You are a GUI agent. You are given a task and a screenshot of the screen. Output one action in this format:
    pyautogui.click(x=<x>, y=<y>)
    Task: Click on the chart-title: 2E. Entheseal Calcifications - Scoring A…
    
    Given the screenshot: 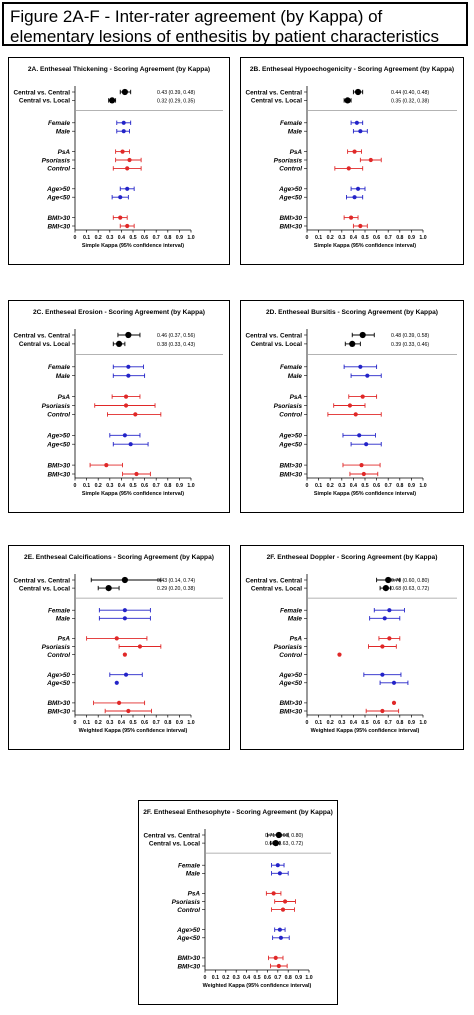 What is the action you would take?
    pyautogui.click(x=119, y=557)
    